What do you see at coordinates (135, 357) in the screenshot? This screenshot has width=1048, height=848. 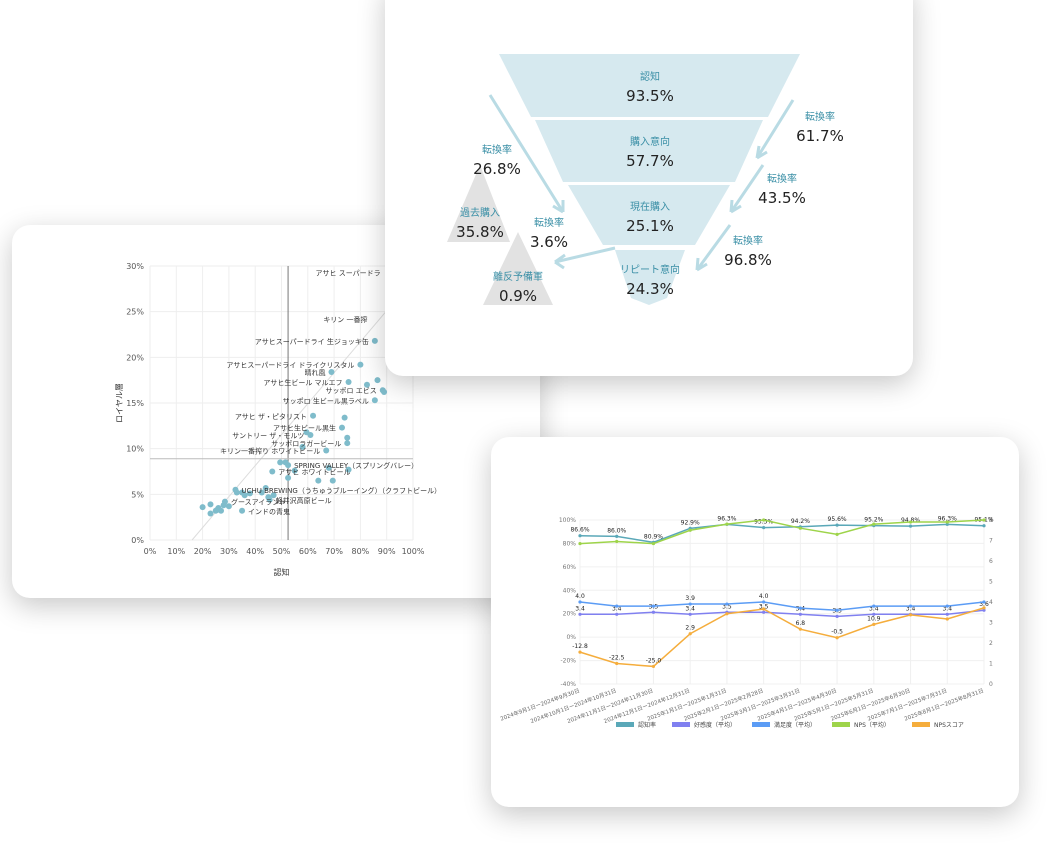 I see `y-tick-label: 20%` at bounding box center [135, 357].